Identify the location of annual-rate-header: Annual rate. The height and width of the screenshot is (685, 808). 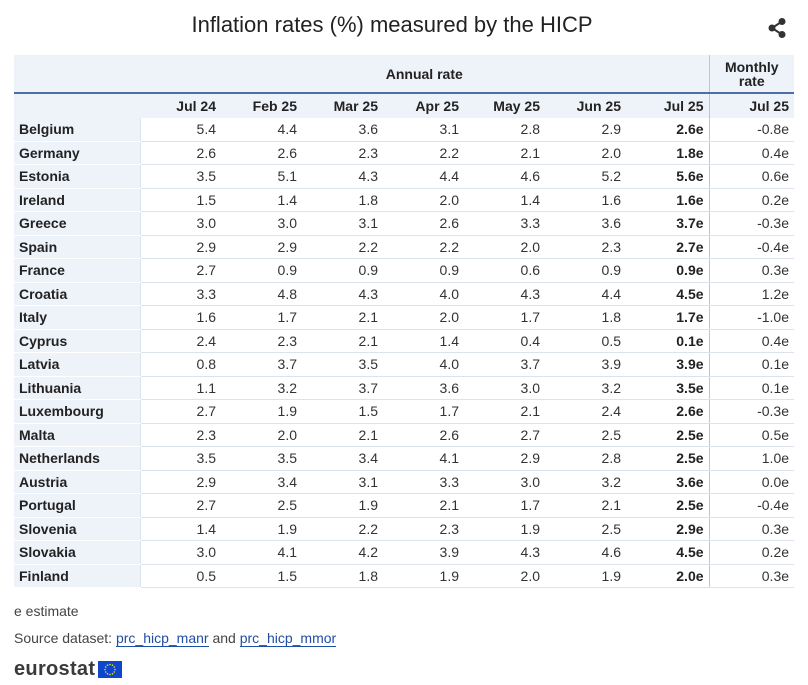
(425, 74).